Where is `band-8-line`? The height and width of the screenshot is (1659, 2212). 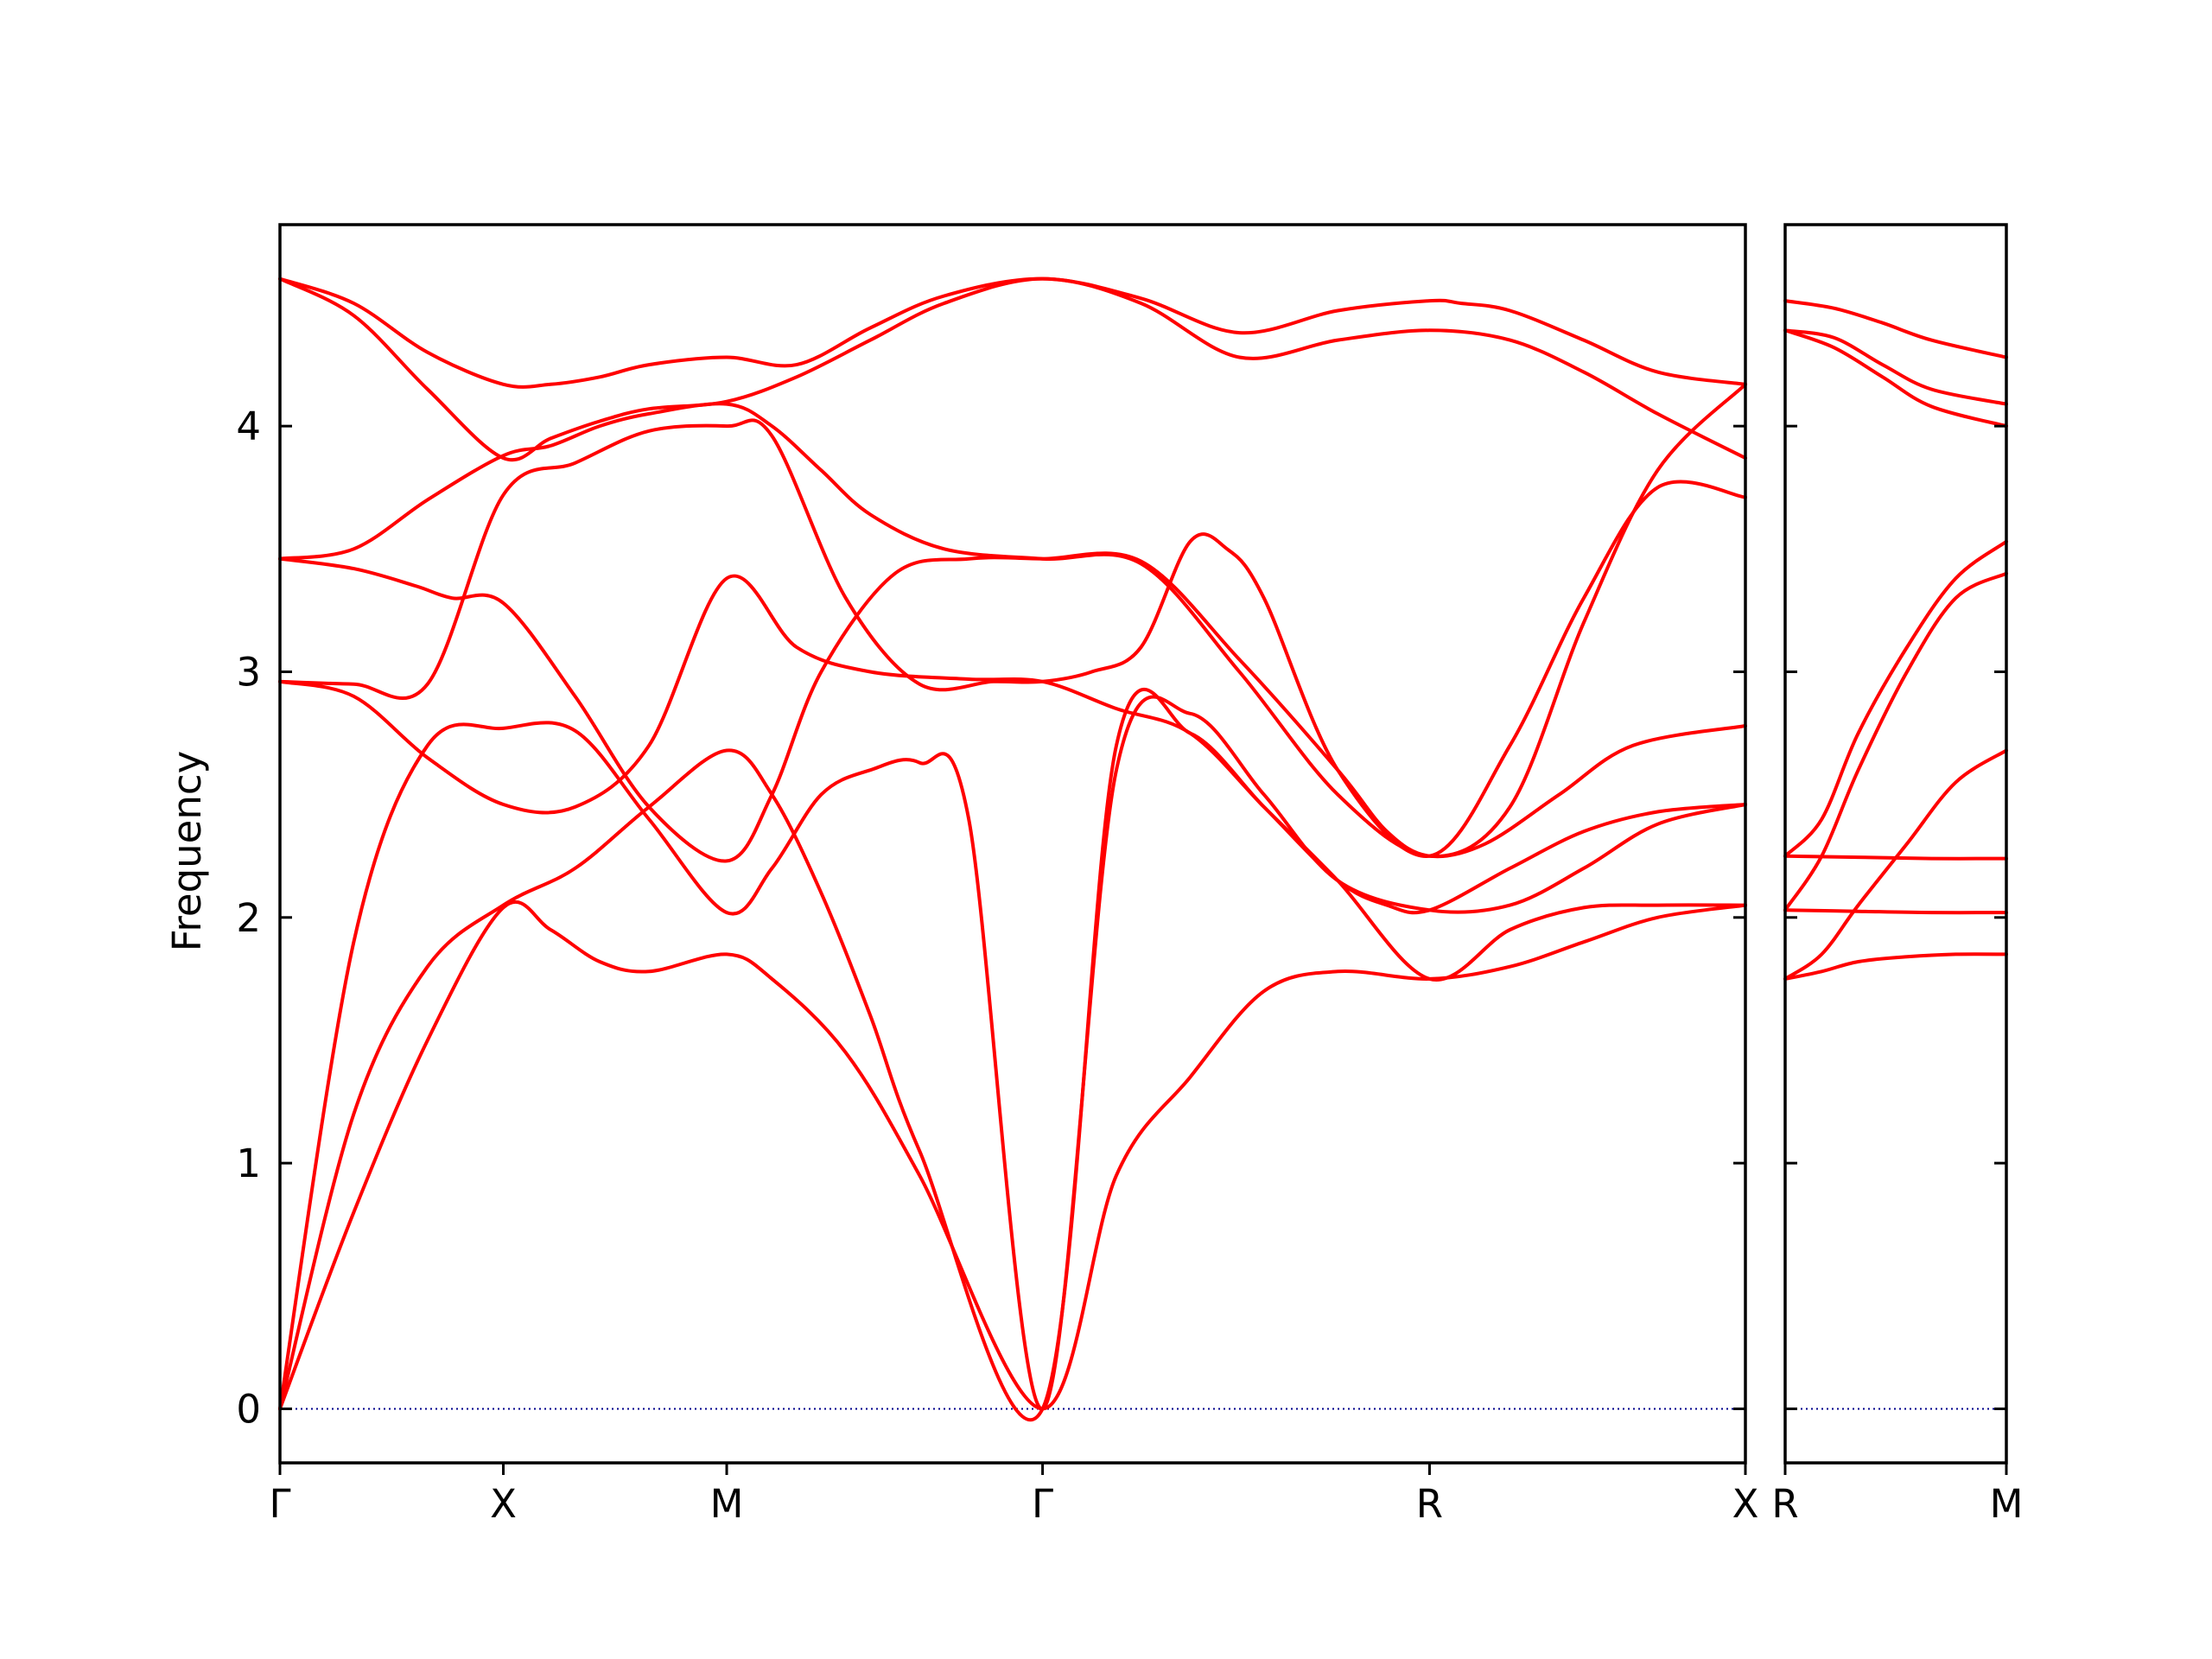
band-8-line is located at coordinates (1895, 864).